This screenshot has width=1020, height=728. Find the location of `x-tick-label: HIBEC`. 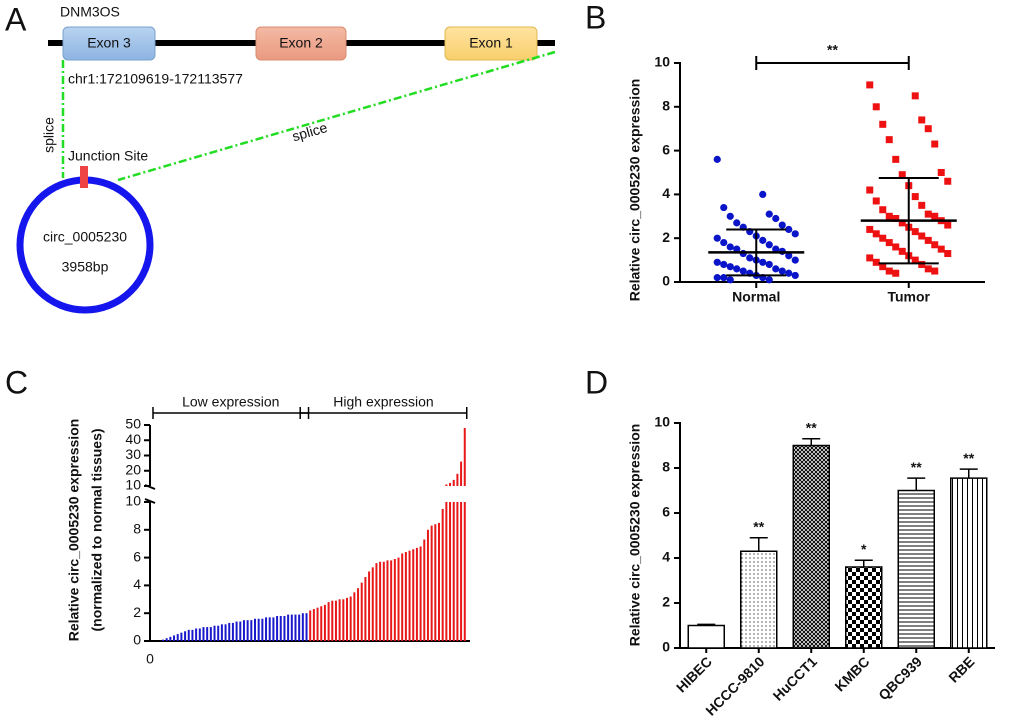

x-tick-label: HIBEC is located at coordinates (694, 674).